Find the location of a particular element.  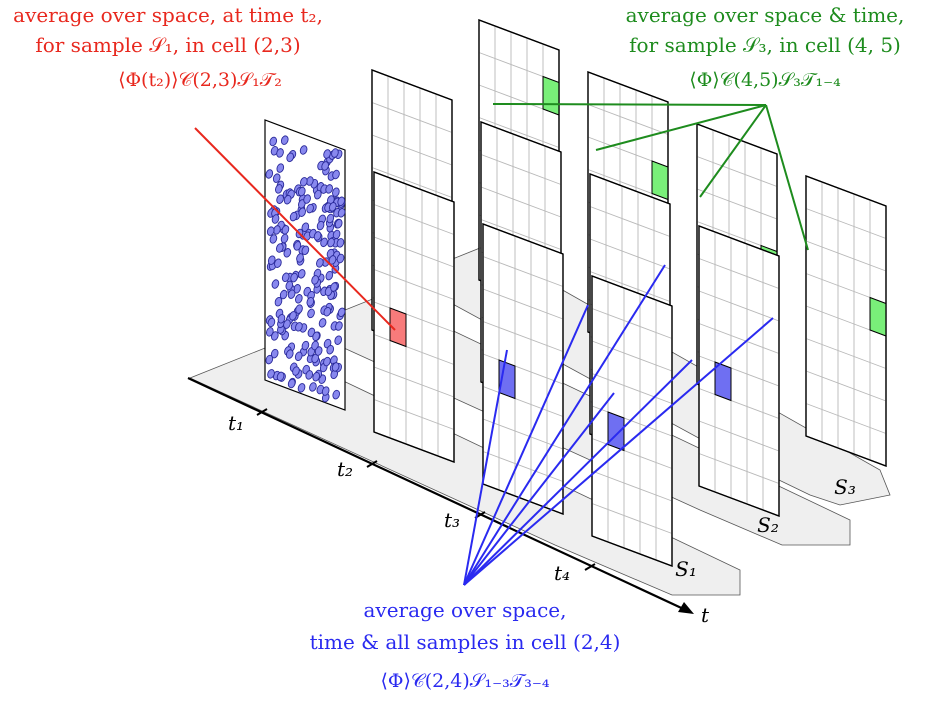

sample-label-s1: S₁ is located at coordinates (686, 569).